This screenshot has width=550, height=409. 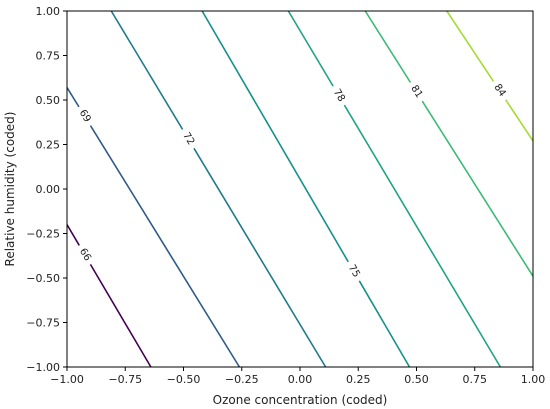 What do you see at coordinates (242, 379) in the screenshot?
I see `x-tick-label: −0.25` at bounding box center [242, 379].